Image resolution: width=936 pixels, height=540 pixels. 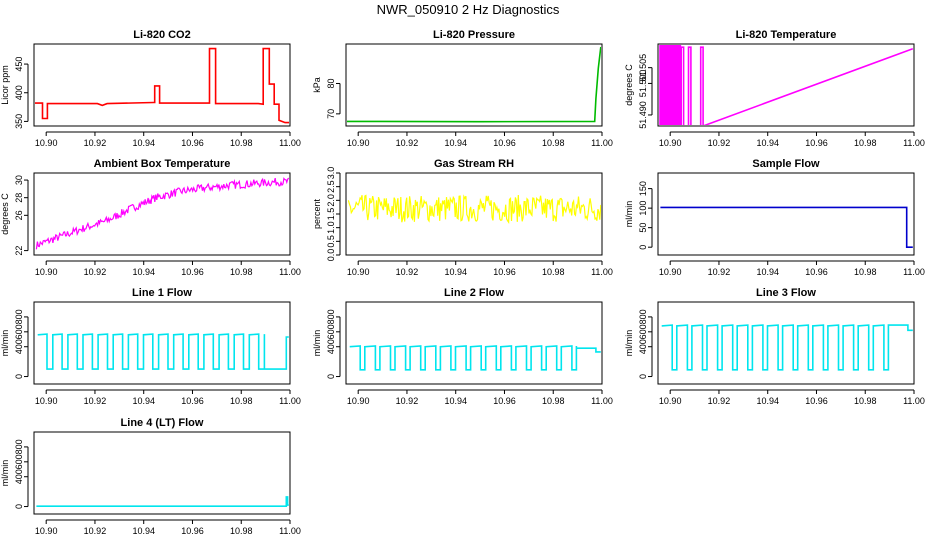 What do you see at coordinates (331, 200) in the screenshot?
I see `y-tick-label: 2.0` at bounding box center [331, 200].